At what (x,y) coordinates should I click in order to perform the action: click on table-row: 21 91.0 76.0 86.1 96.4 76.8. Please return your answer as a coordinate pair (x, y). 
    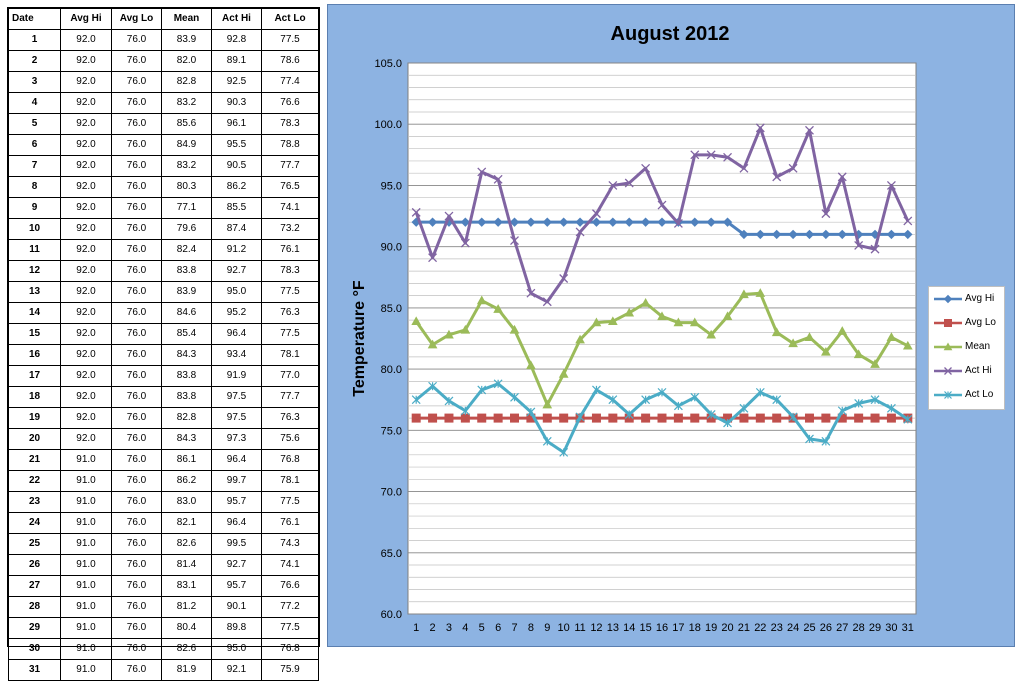
    Looking at the image, I should click on (163, 460).